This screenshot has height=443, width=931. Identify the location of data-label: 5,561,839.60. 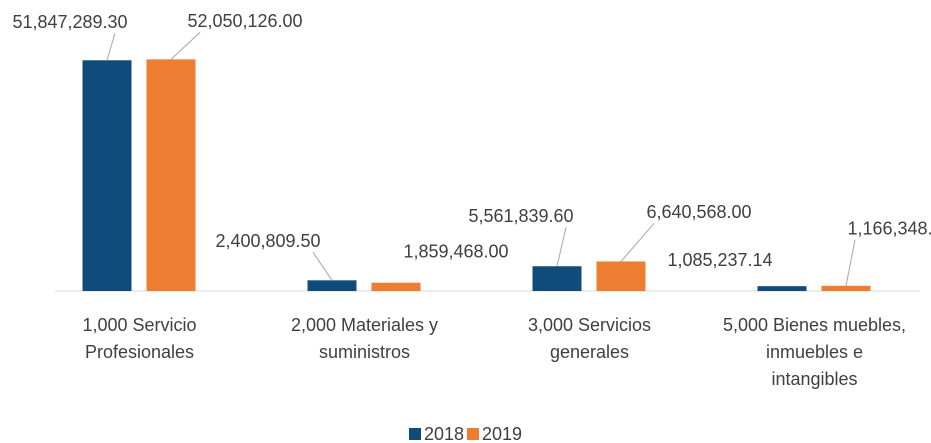
(520, 216).